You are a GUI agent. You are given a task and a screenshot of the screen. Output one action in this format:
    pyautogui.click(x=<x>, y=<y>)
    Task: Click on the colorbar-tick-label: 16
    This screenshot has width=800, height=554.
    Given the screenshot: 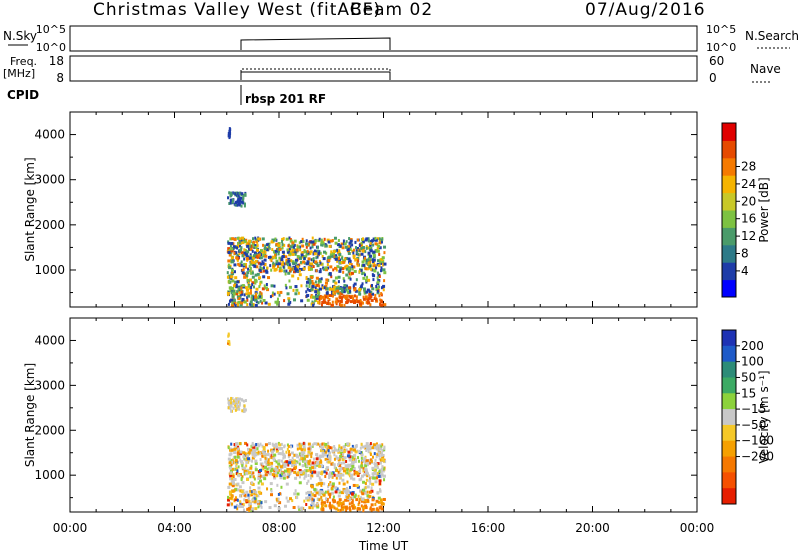 What is the action you would take?
    pyautogui.click(x=748, y=219)
    